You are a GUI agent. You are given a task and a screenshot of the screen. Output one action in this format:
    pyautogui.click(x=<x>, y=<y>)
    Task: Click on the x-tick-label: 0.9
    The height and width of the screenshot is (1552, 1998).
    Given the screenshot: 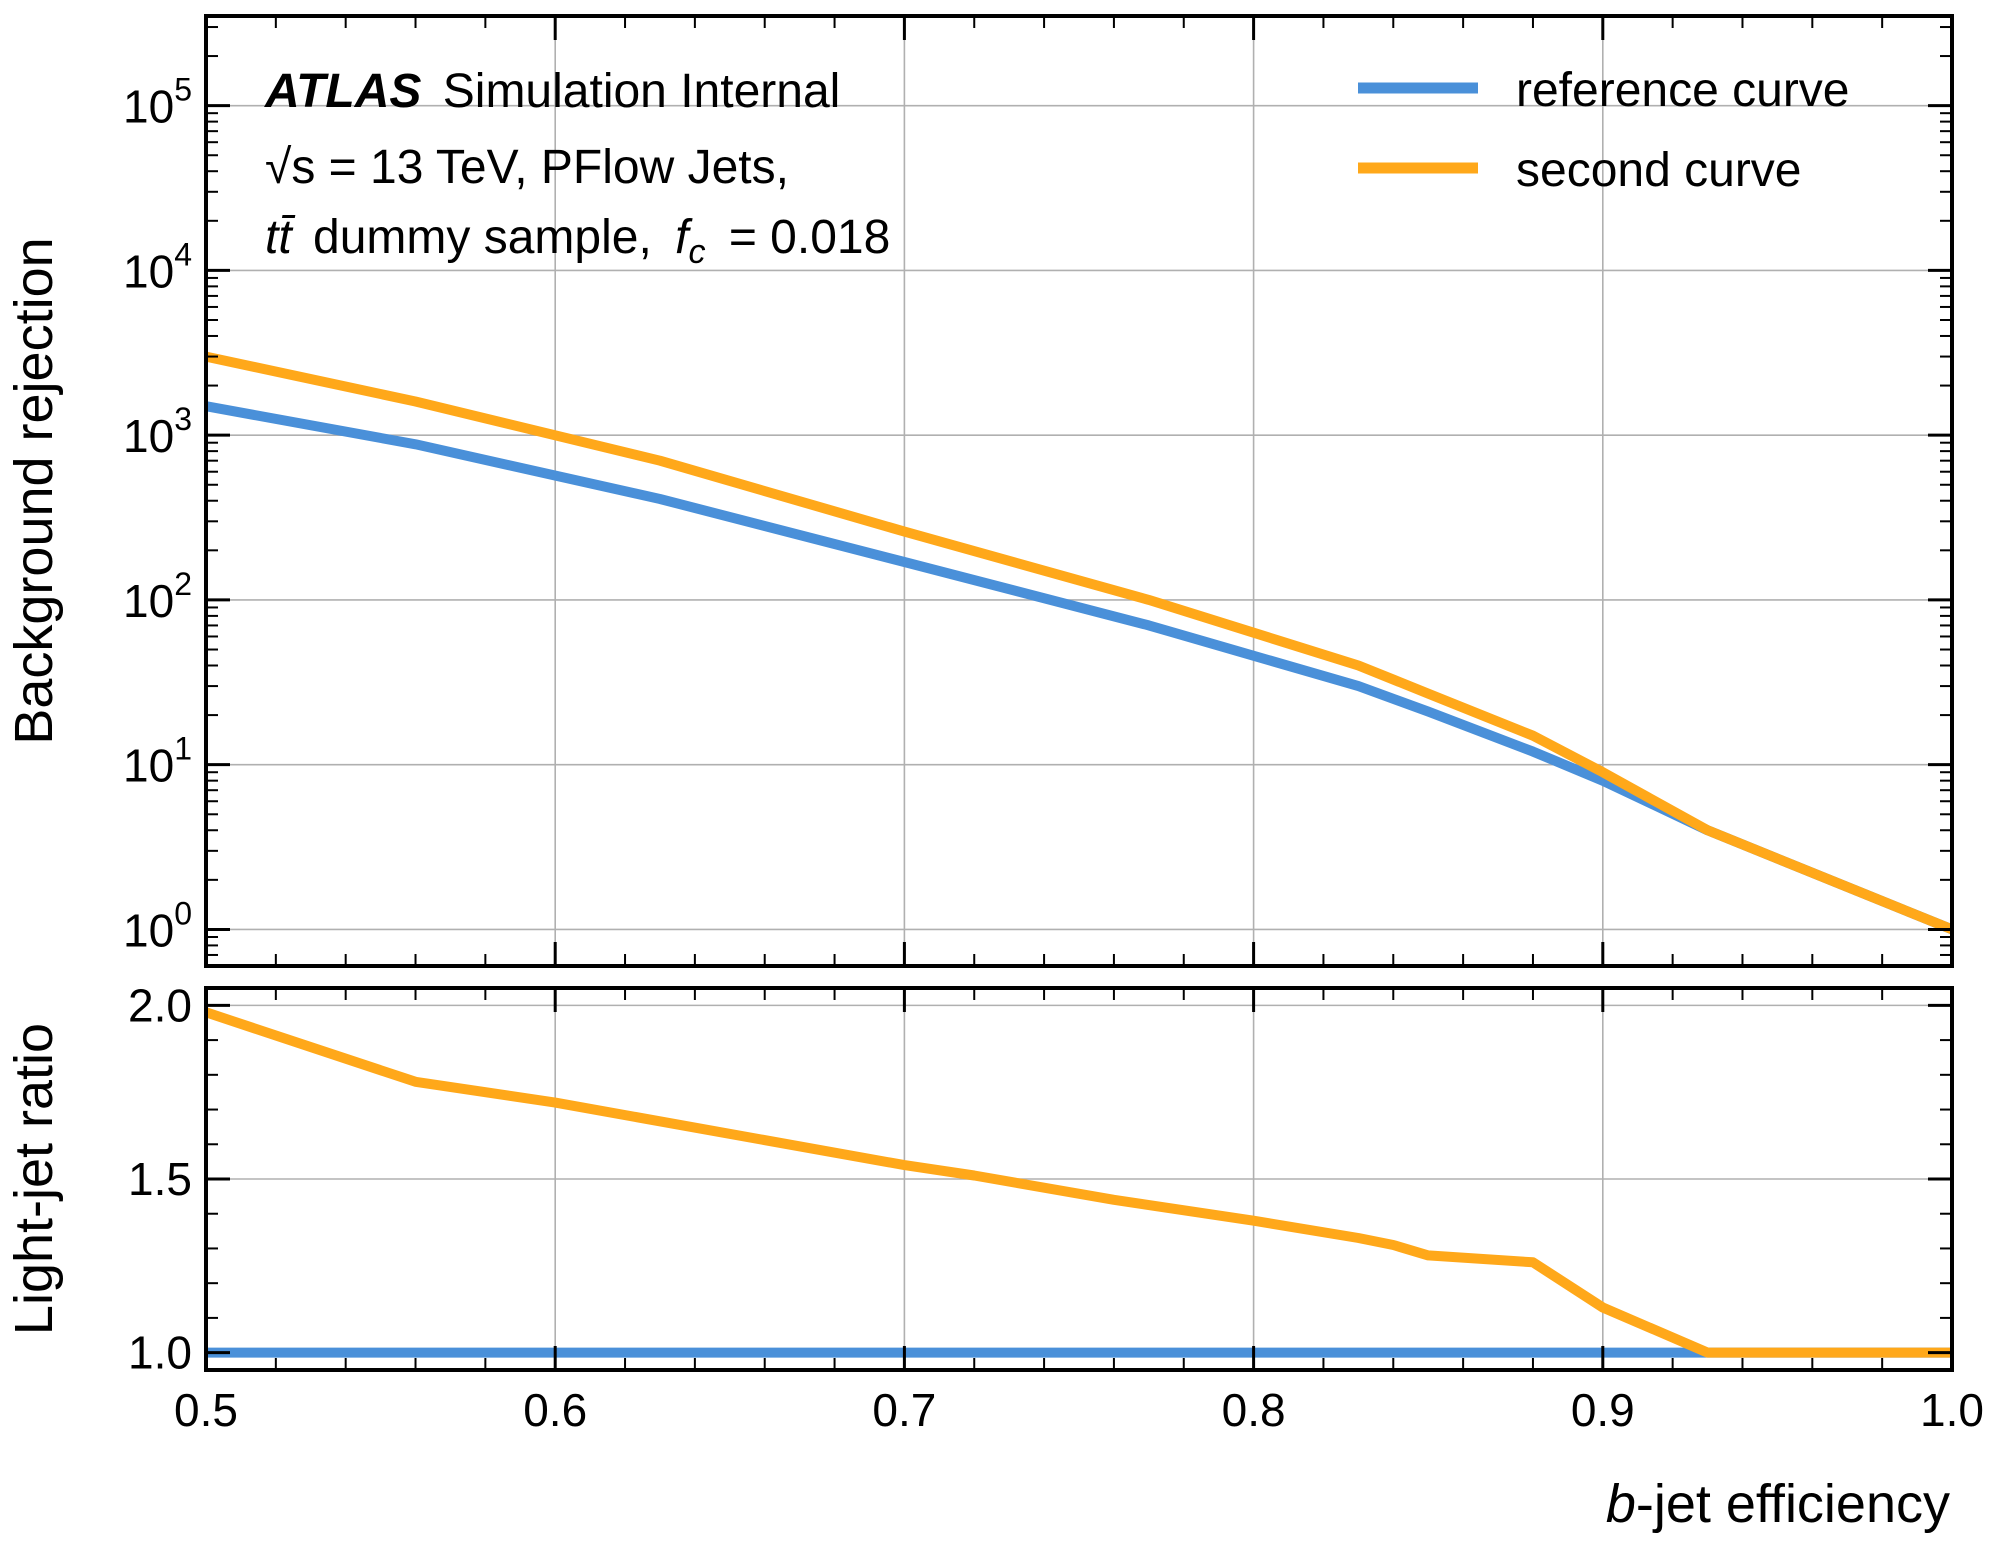 What is the action you would take?
    pyautogui.click(x=1603, y=1410)
    